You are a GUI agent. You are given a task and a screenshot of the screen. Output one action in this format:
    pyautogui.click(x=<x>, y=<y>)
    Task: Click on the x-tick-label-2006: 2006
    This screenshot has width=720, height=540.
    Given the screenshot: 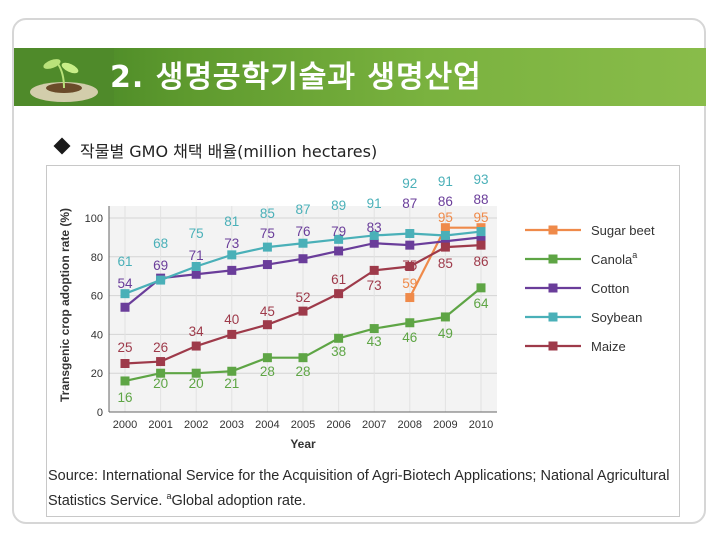 What is the action you would take?
    pyautogui.click(x=338, y=425)
    